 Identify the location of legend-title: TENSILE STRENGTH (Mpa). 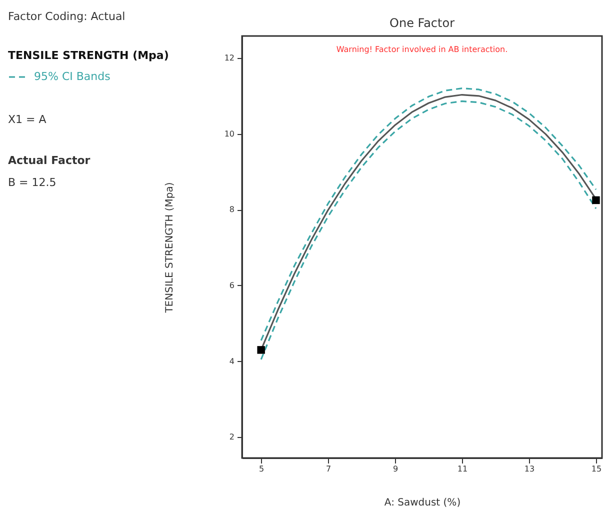
(88, 55).